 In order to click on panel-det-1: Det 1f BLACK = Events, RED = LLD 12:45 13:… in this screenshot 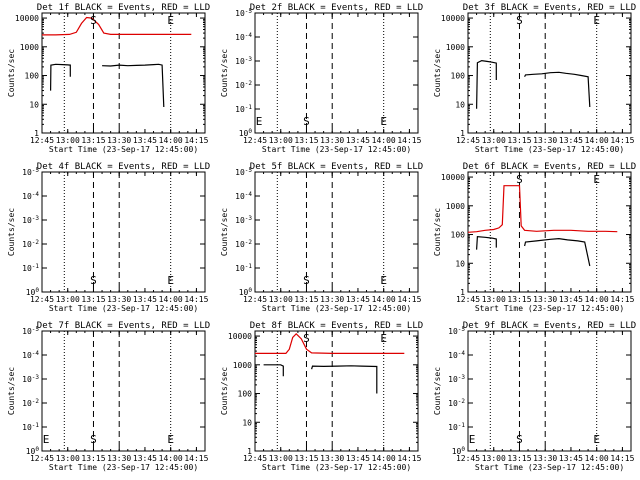, I will do `click(108, 78)`.